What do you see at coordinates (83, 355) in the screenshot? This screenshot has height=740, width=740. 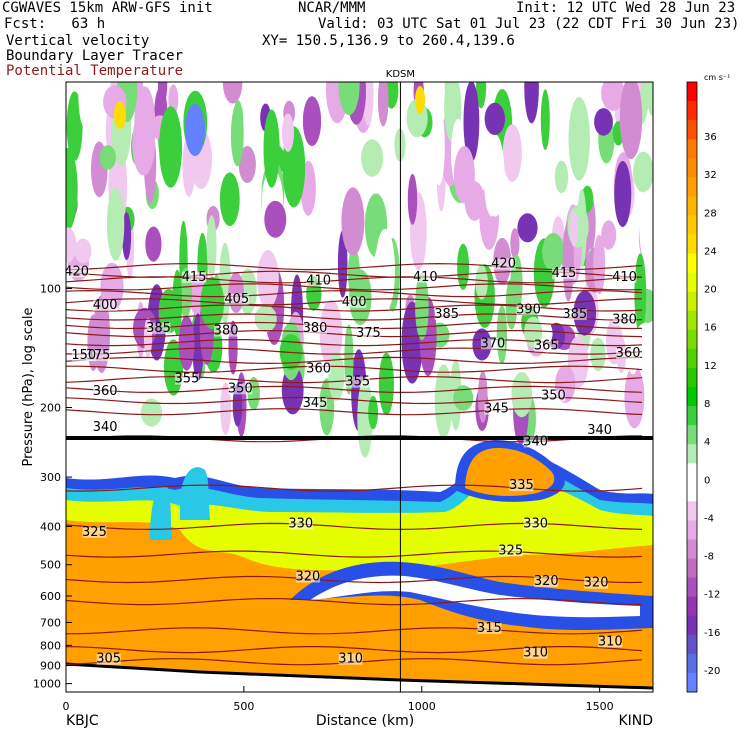 I see `isentrope-label: 150` at bounding box center [83, 355].